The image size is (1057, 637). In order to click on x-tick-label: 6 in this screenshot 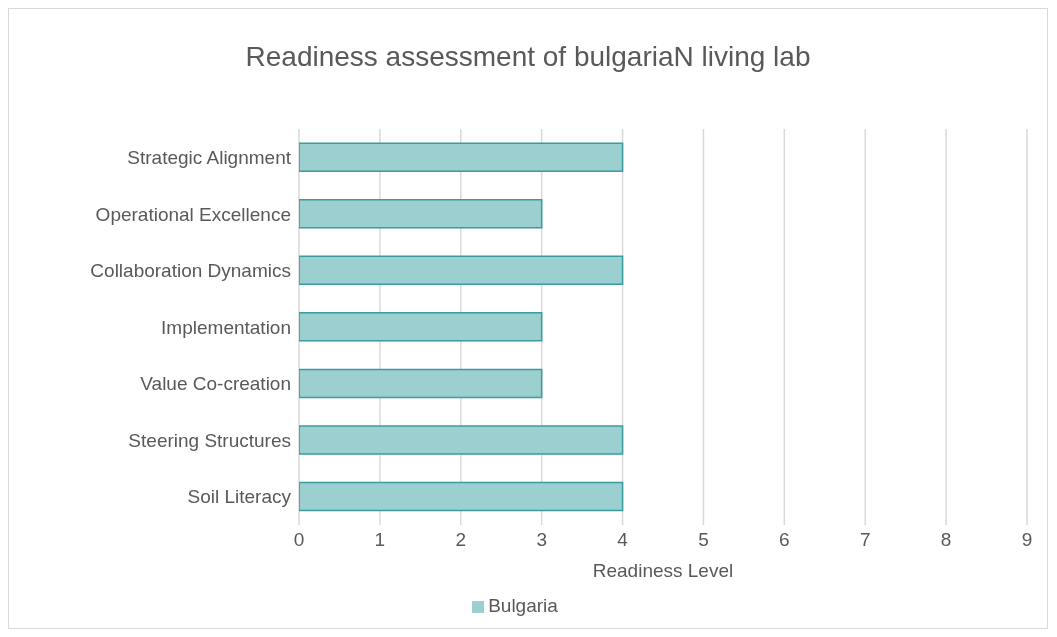, I will do `click(784, 540)`.